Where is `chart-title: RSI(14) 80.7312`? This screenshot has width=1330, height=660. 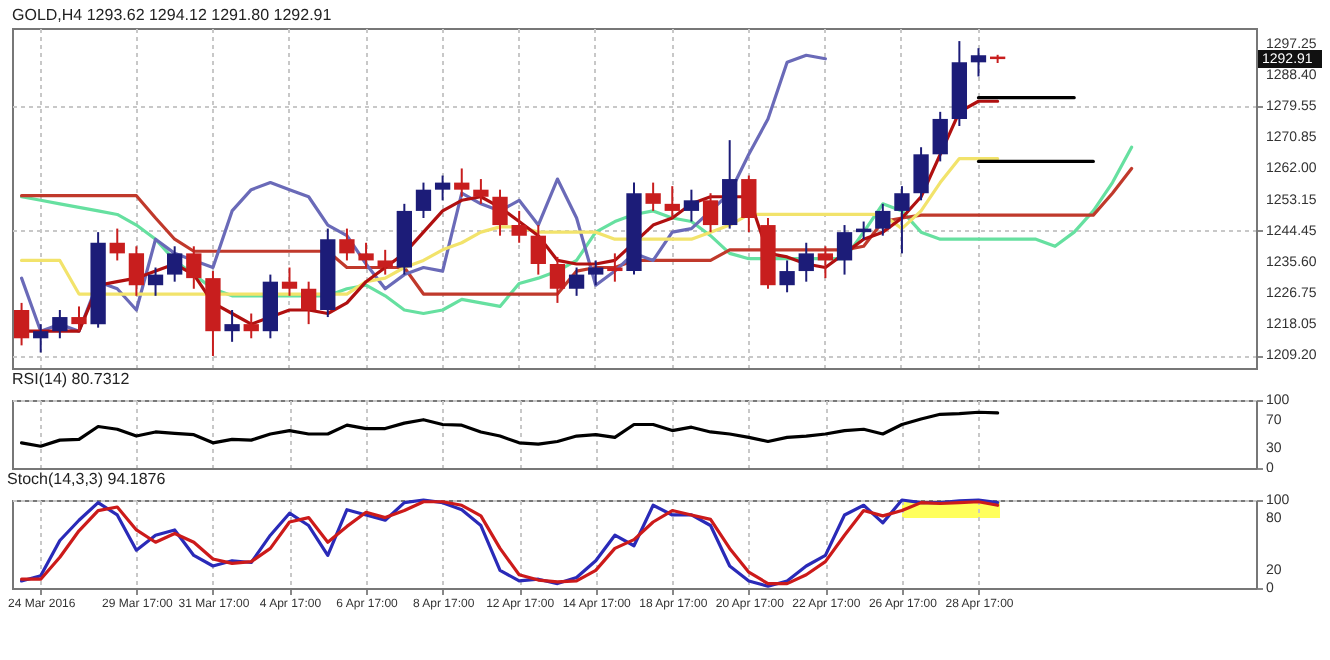
chart-title: RSI(14) 80.7312 is located at coordinates (71, 379).